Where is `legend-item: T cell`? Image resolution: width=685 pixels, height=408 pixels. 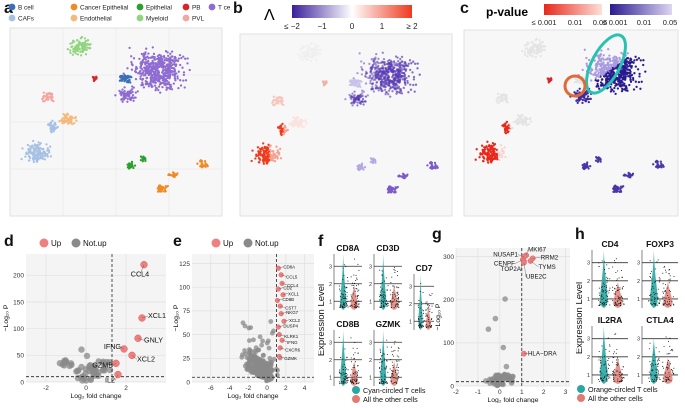 legend-item: T cell is located at coordinates (219, 8).